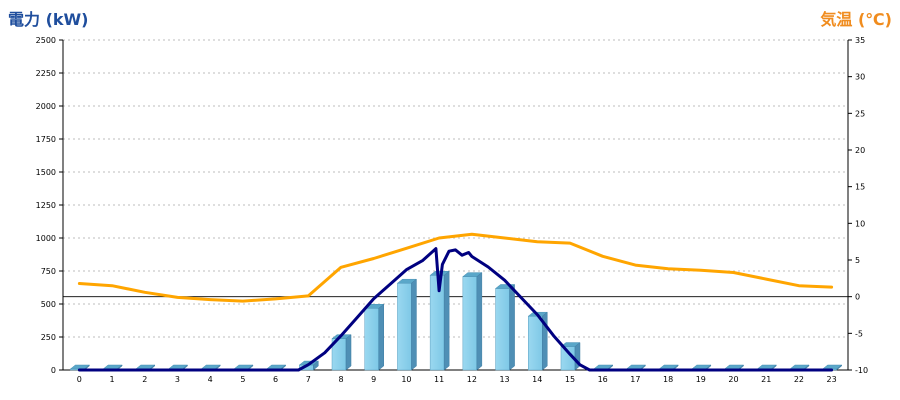 Image resolution: width=900 pixels, height=400 pixels. I want to click on x-tick-label: 22, so click(799, 379).